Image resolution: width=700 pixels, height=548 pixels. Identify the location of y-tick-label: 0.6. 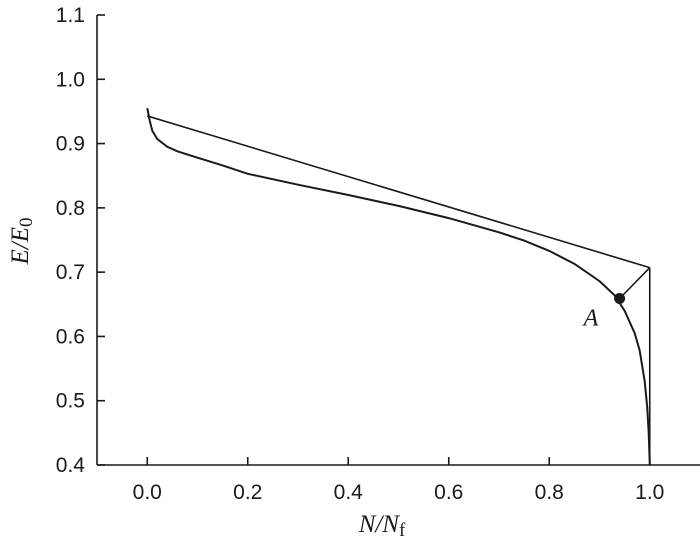
(70, 336).